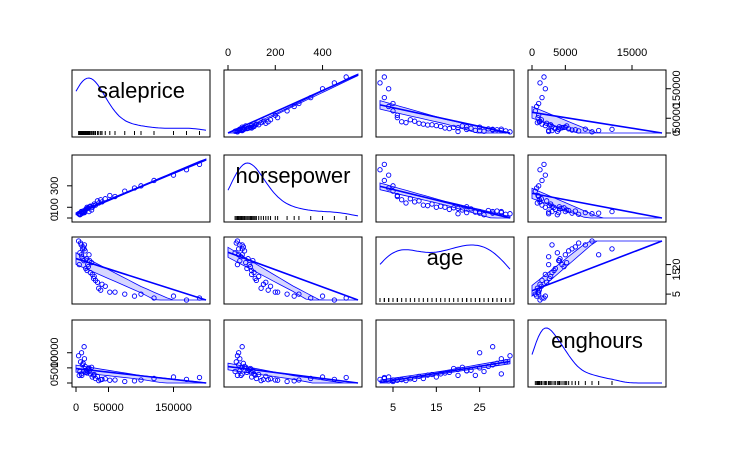 The image size is (742, 458). What do you see at coordinates (532, 53) in the screenshot?
I see `tick-label: 0` at bounding box center [532, 53].